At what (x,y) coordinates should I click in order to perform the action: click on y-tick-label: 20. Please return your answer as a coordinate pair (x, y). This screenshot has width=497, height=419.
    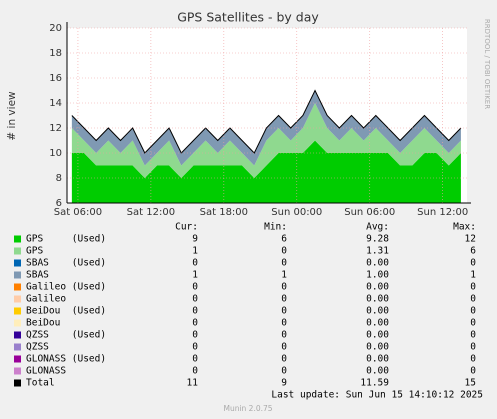
    Looking at the image, I should click on (55, 28).